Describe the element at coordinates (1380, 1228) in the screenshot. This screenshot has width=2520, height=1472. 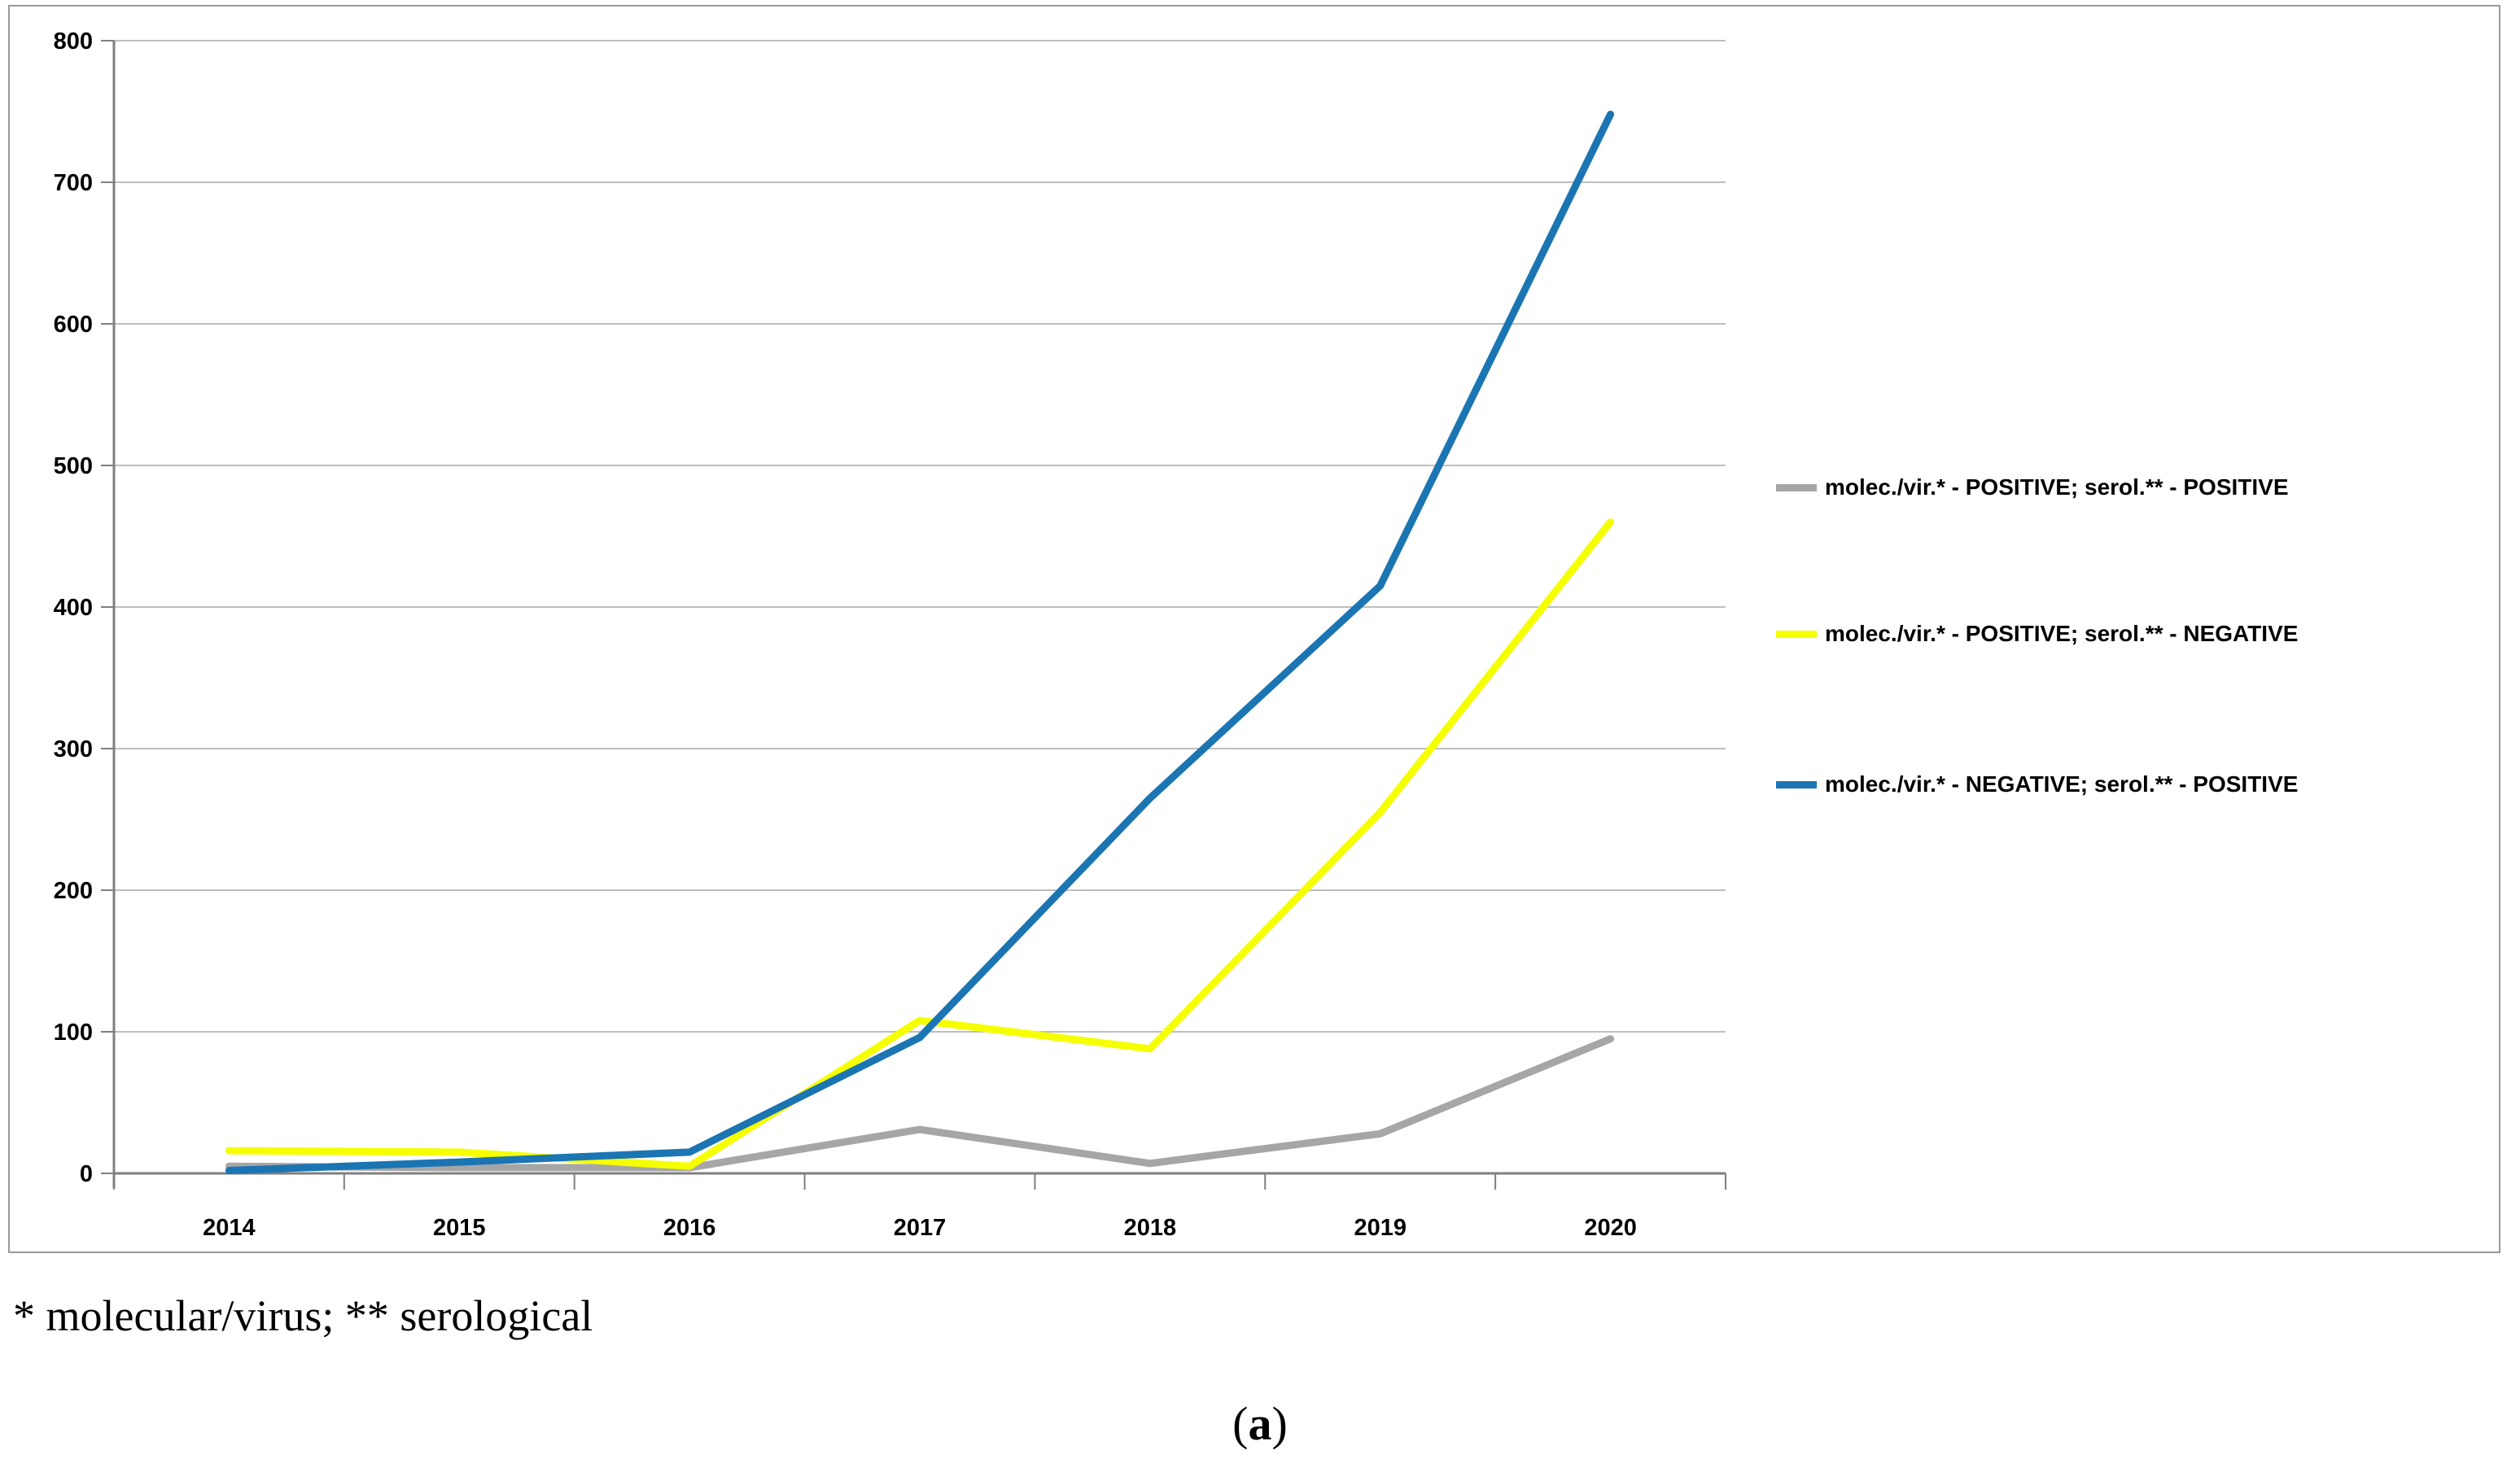
I see `svg-text: 2019` at that location.